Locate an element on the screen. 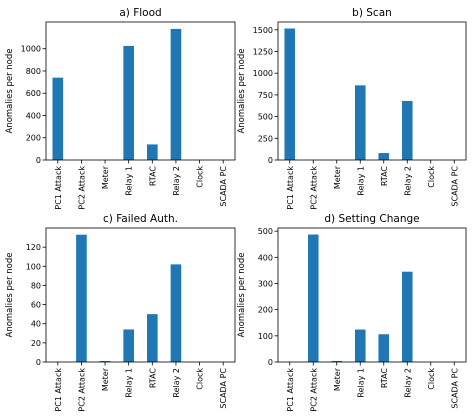 The width and height of the screenshot is (474, 420). y-tick-label: 20 is located at coordinates (36, 343).